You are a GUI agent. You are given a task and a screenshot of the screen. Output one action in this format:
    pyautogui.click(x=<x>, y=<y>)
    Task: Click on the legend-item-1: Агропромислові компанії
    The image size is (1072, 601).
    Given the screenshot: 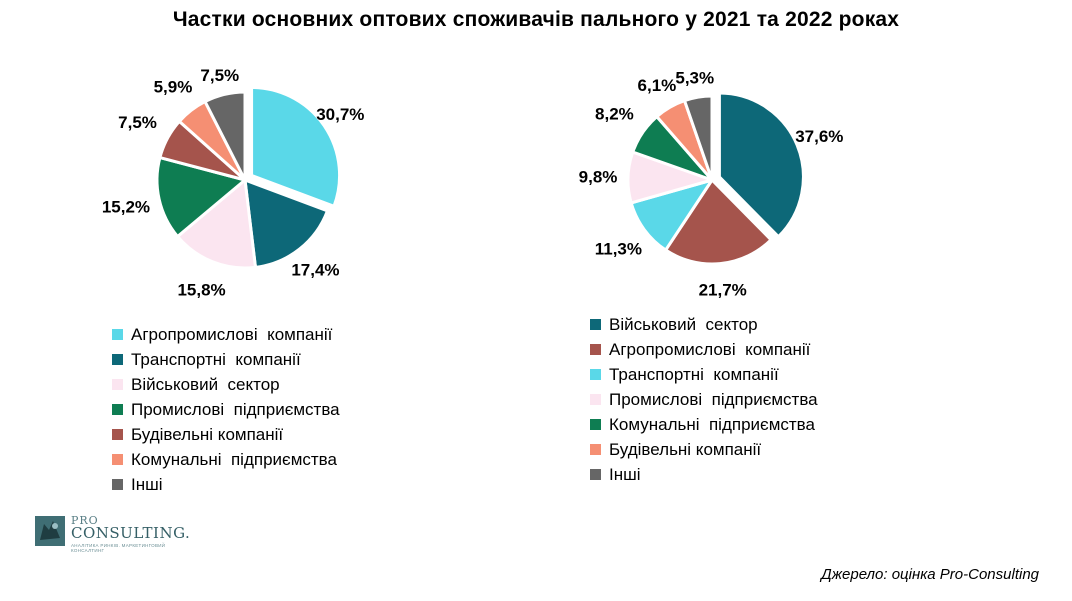 What is the action you would take?
    pyautogui.click(x=226, y=334)
    